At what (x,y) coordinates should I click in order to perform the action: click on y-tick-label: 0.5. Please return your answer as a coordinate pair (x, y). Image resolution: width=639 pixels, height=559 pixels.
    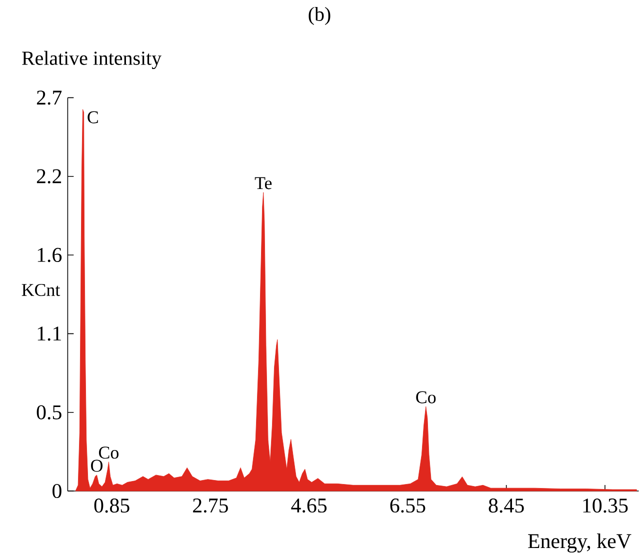
    Looking at the image, I should click on (49, 412).